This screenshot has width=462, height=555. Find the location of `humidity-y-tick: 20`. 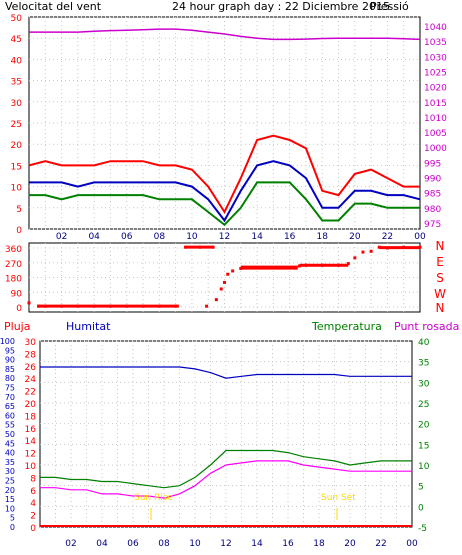

humidity-y-tick: 20 is located at coordinates (10, 490).